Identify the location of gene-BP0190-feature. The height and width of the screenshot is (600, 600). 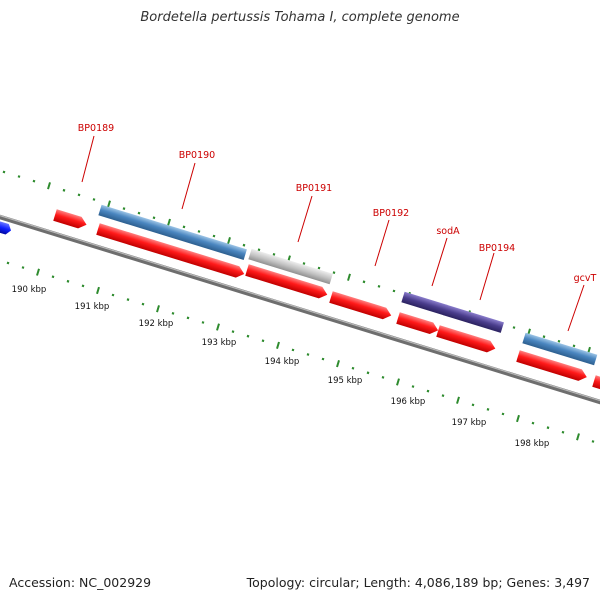
(172, 232).